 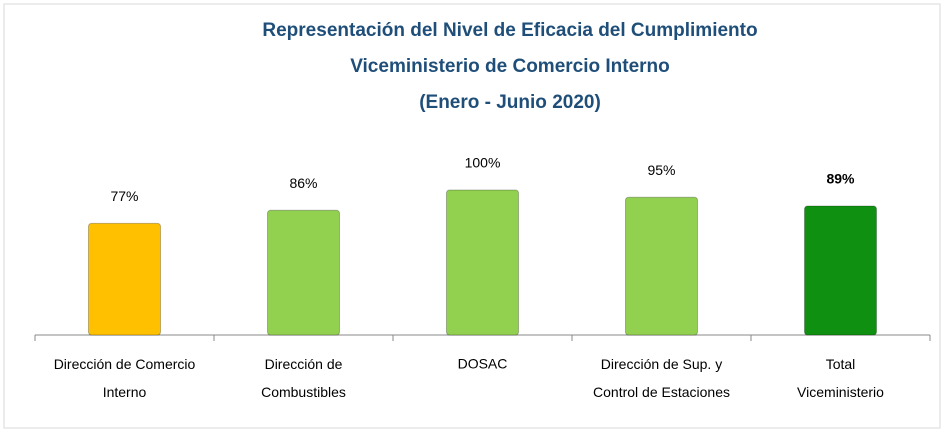 What do you see at coordinates (840, 179) in the screenshot?
I see `data-label: 89%` at bounding box center [840, 179].